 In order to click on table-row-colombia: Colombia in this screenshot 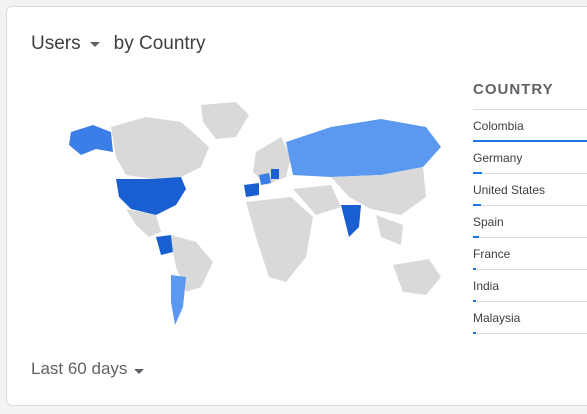, I will do `click(530, 126)`.